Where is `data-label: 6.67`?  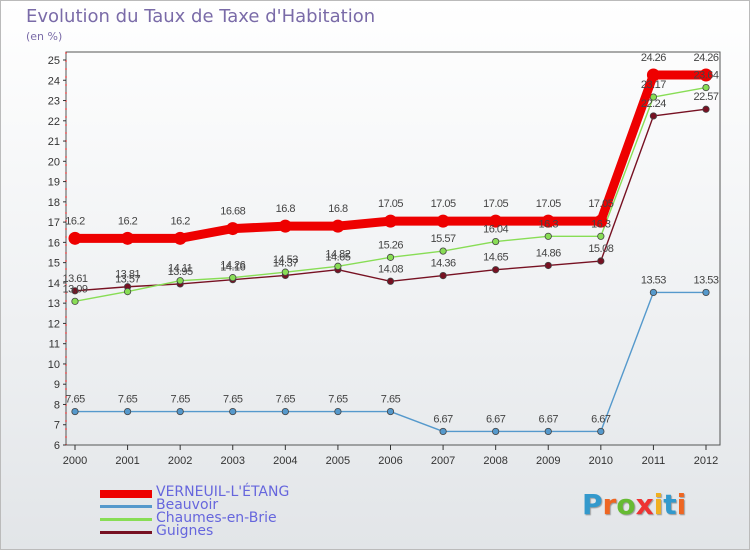 data-label: 6.67 is located at coordinates (601, 419).